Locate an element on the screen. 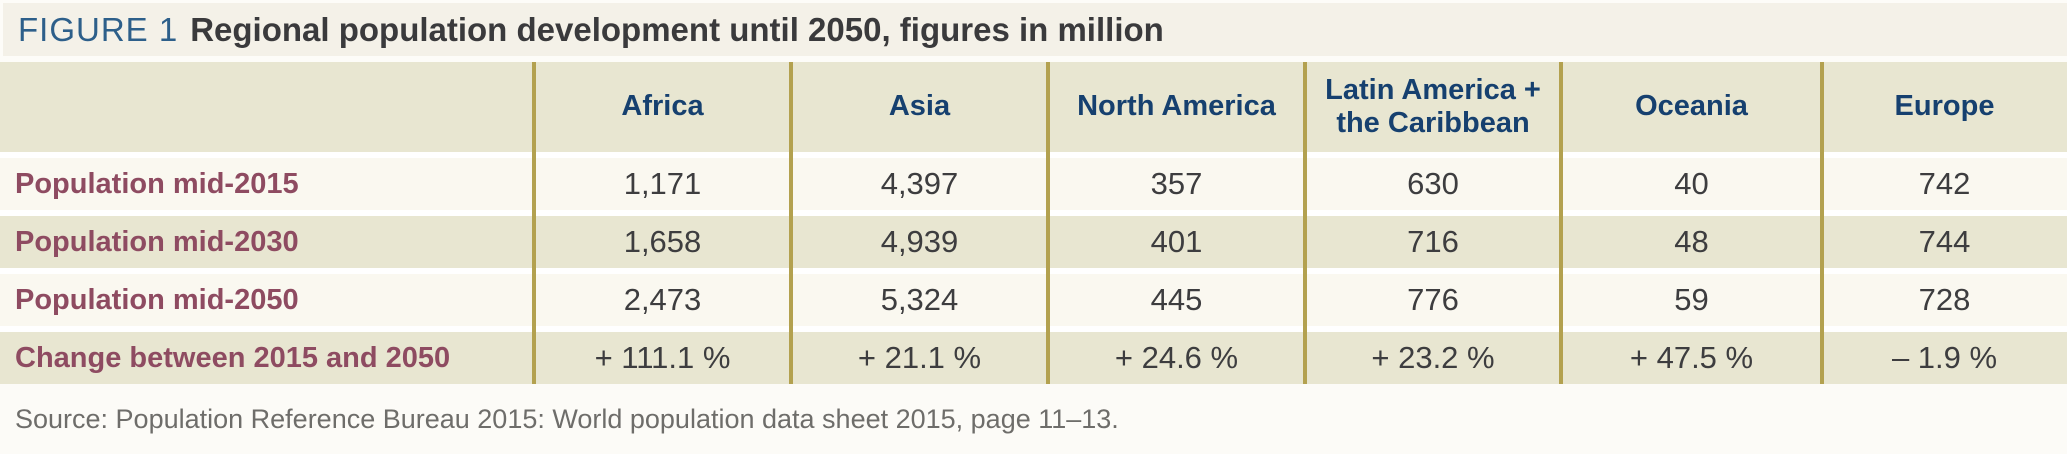  column-header-latin-america-caribbean: Latin America + the Caribbean is located at coordinates (1433, 107).